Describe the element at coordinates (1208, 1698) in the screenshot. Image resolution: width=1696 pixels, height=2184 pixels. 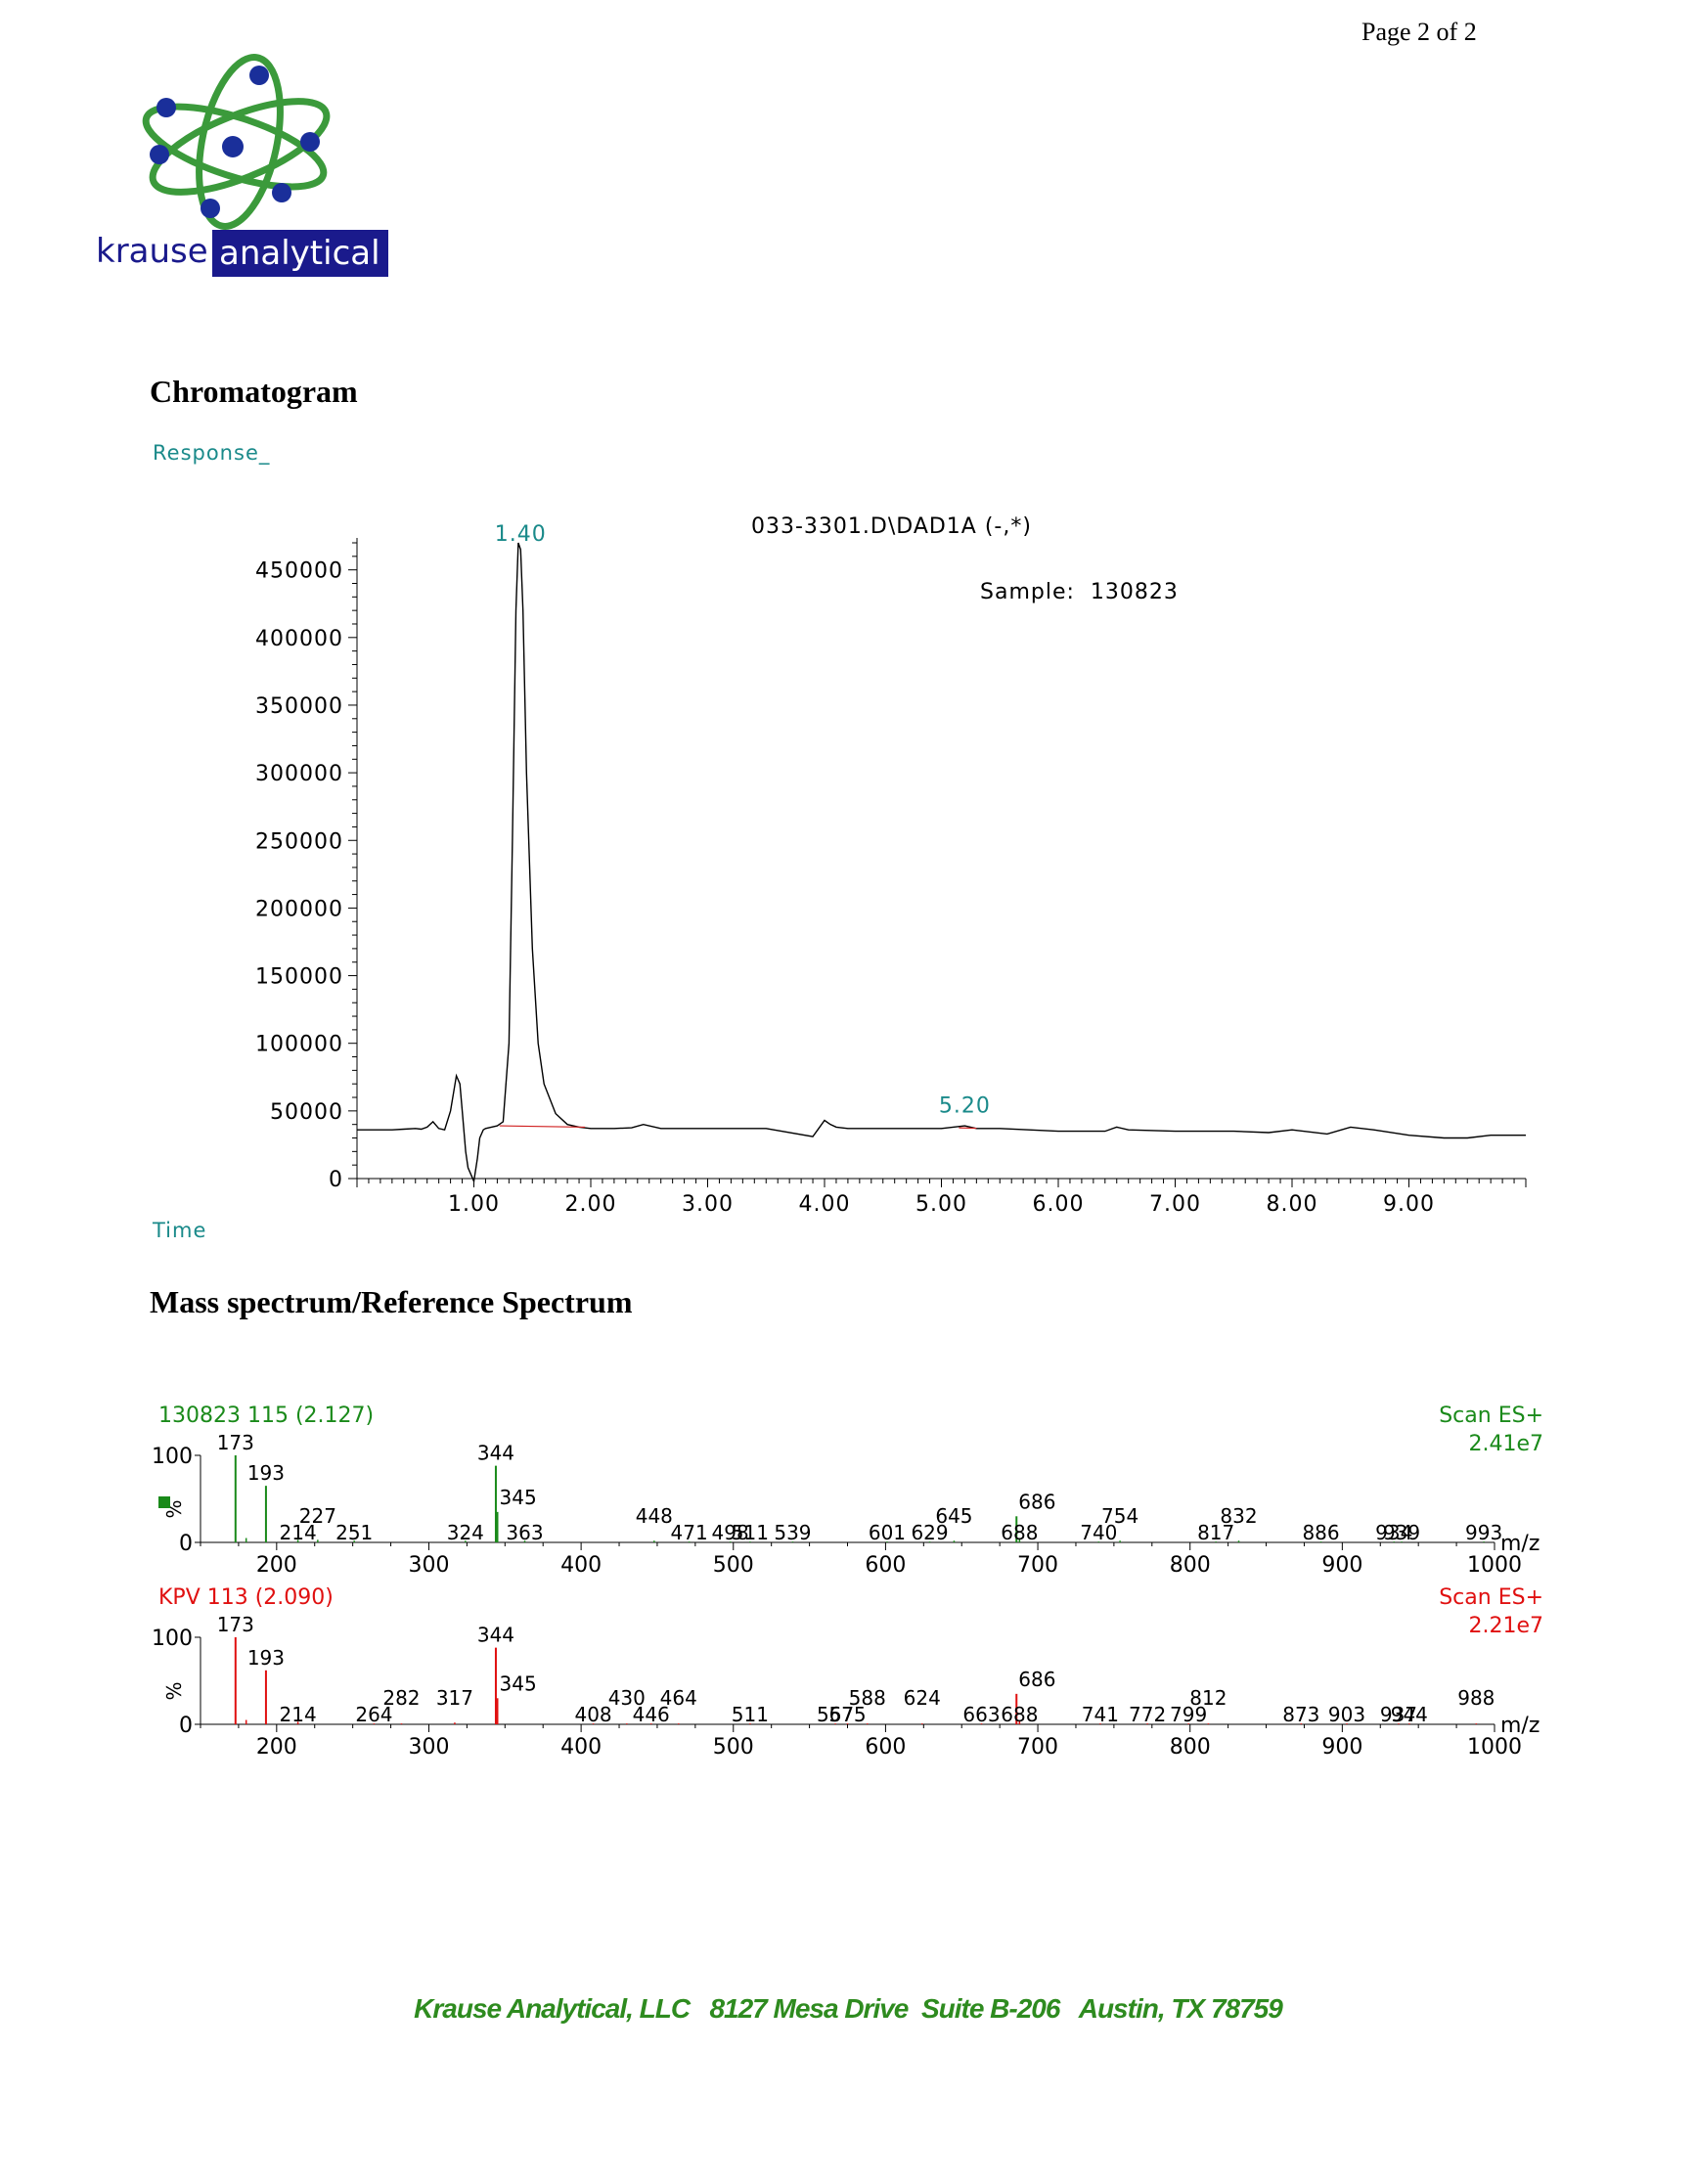
I see `mass-spectrum-peak-label: 812` at that location.